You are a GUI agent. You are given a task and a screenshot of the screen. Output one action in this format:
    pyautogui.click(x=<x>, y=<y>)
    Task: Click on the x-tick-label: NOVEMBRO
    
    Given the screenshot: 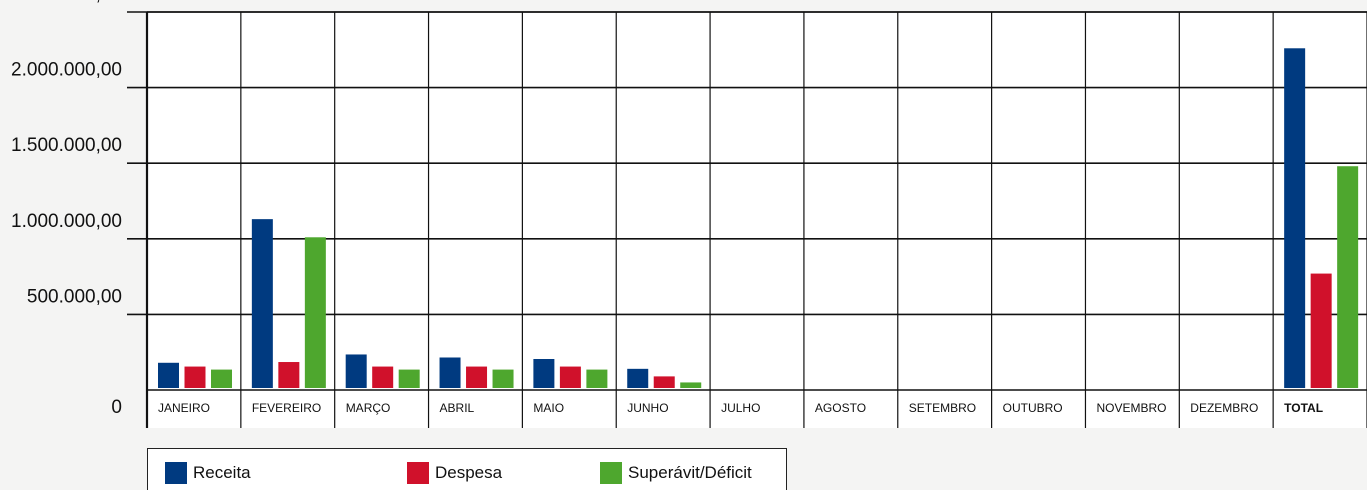 What is the action you would take?
    pyautogui.click(x=1131, y=408)
    